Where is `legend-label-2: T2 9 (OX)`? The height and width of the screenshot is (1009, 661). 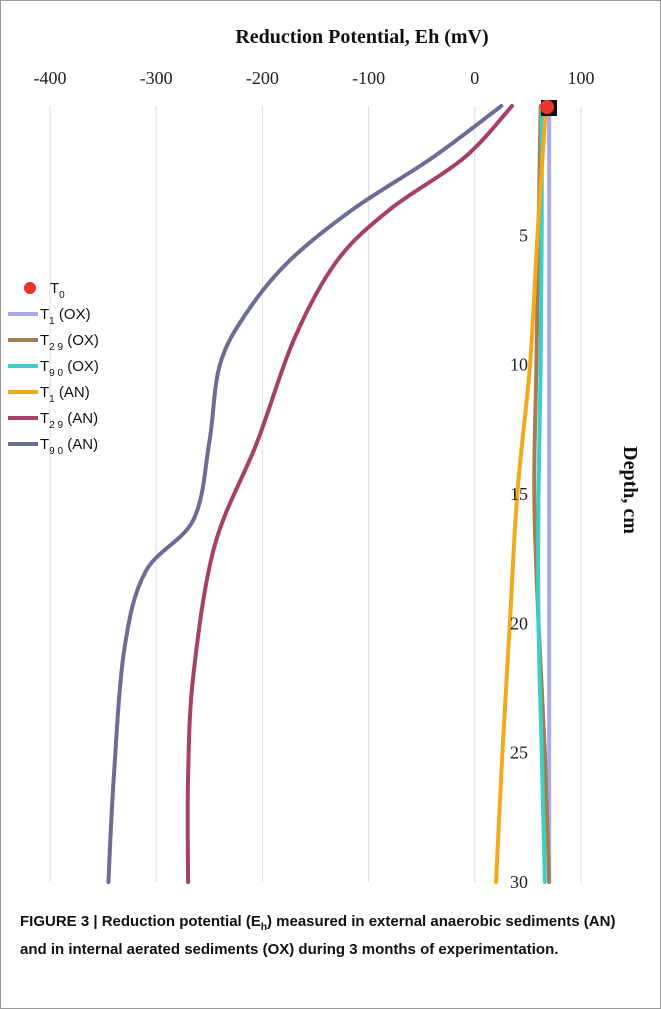
legend-label-2: T2 9 (OX) is located at coordinates (69, 342).